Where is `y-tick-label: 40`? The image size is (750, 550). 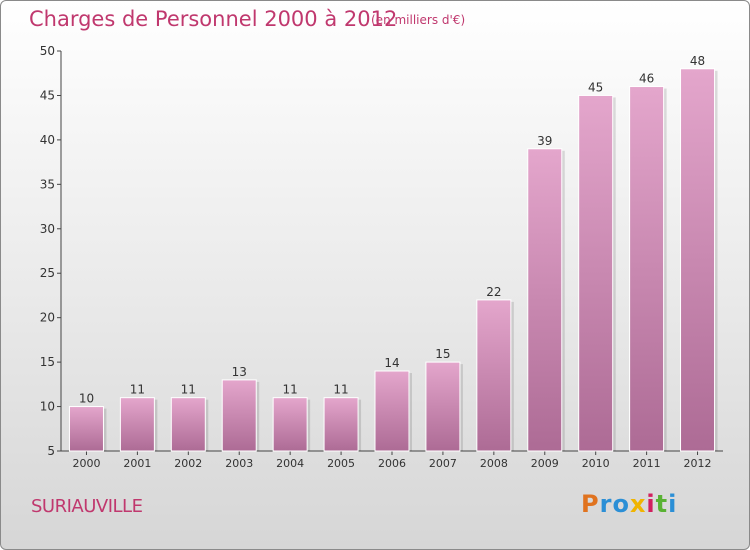 y-tick-label: 40 is located at coordinates (47, 140).